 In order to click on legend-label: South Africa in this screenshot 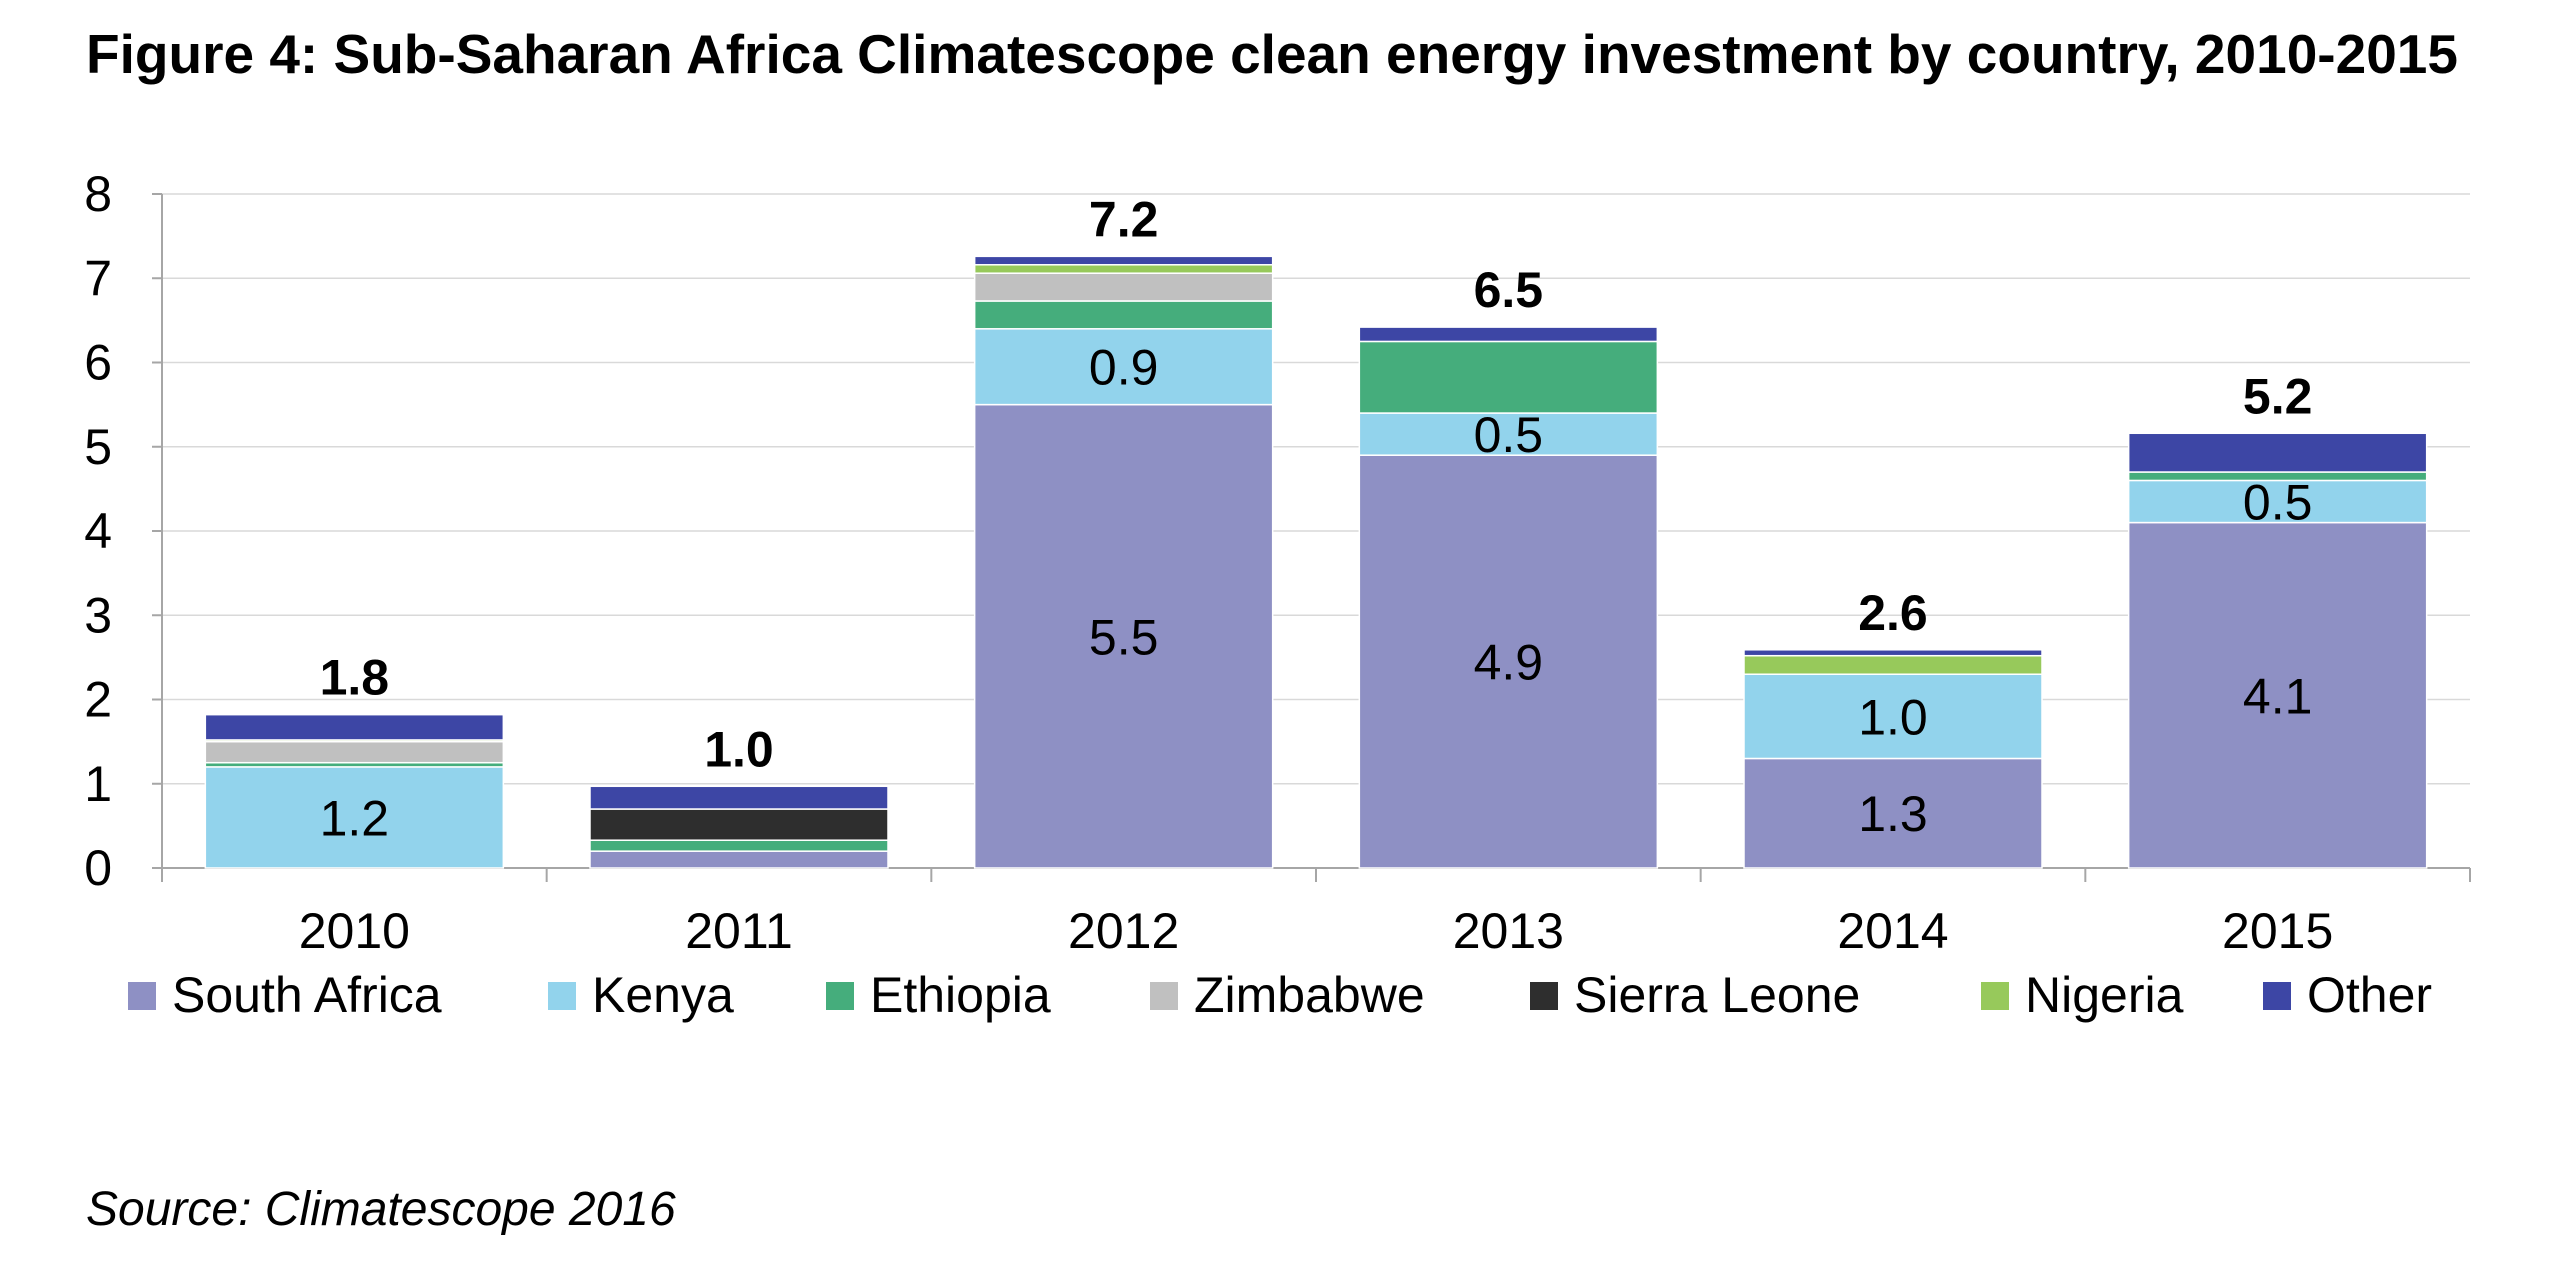, I will do `click(307, 995)`.